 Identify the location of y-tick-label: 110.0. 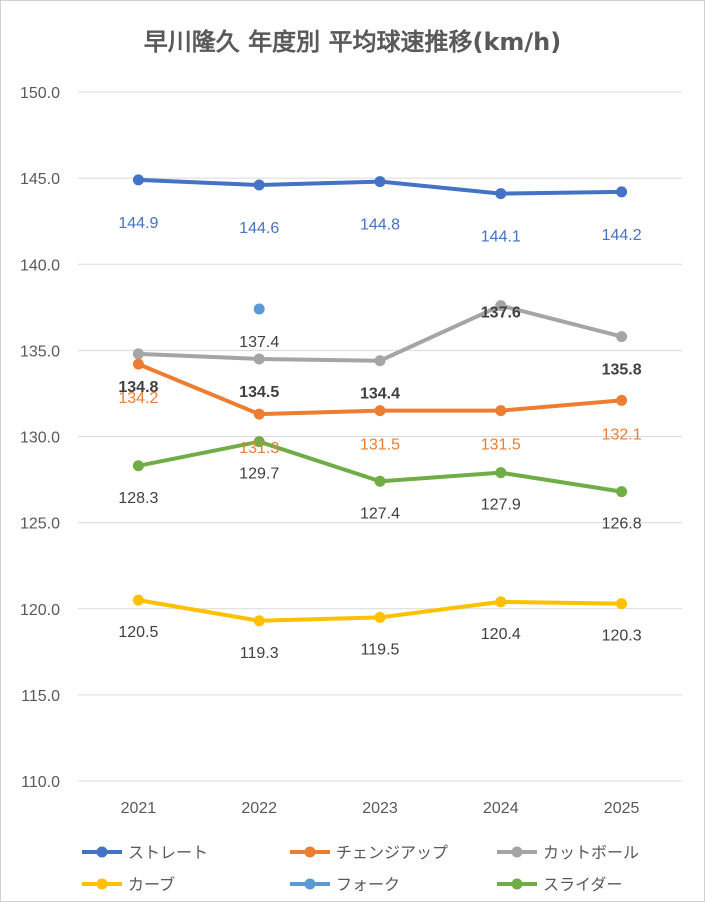
(40, 782).